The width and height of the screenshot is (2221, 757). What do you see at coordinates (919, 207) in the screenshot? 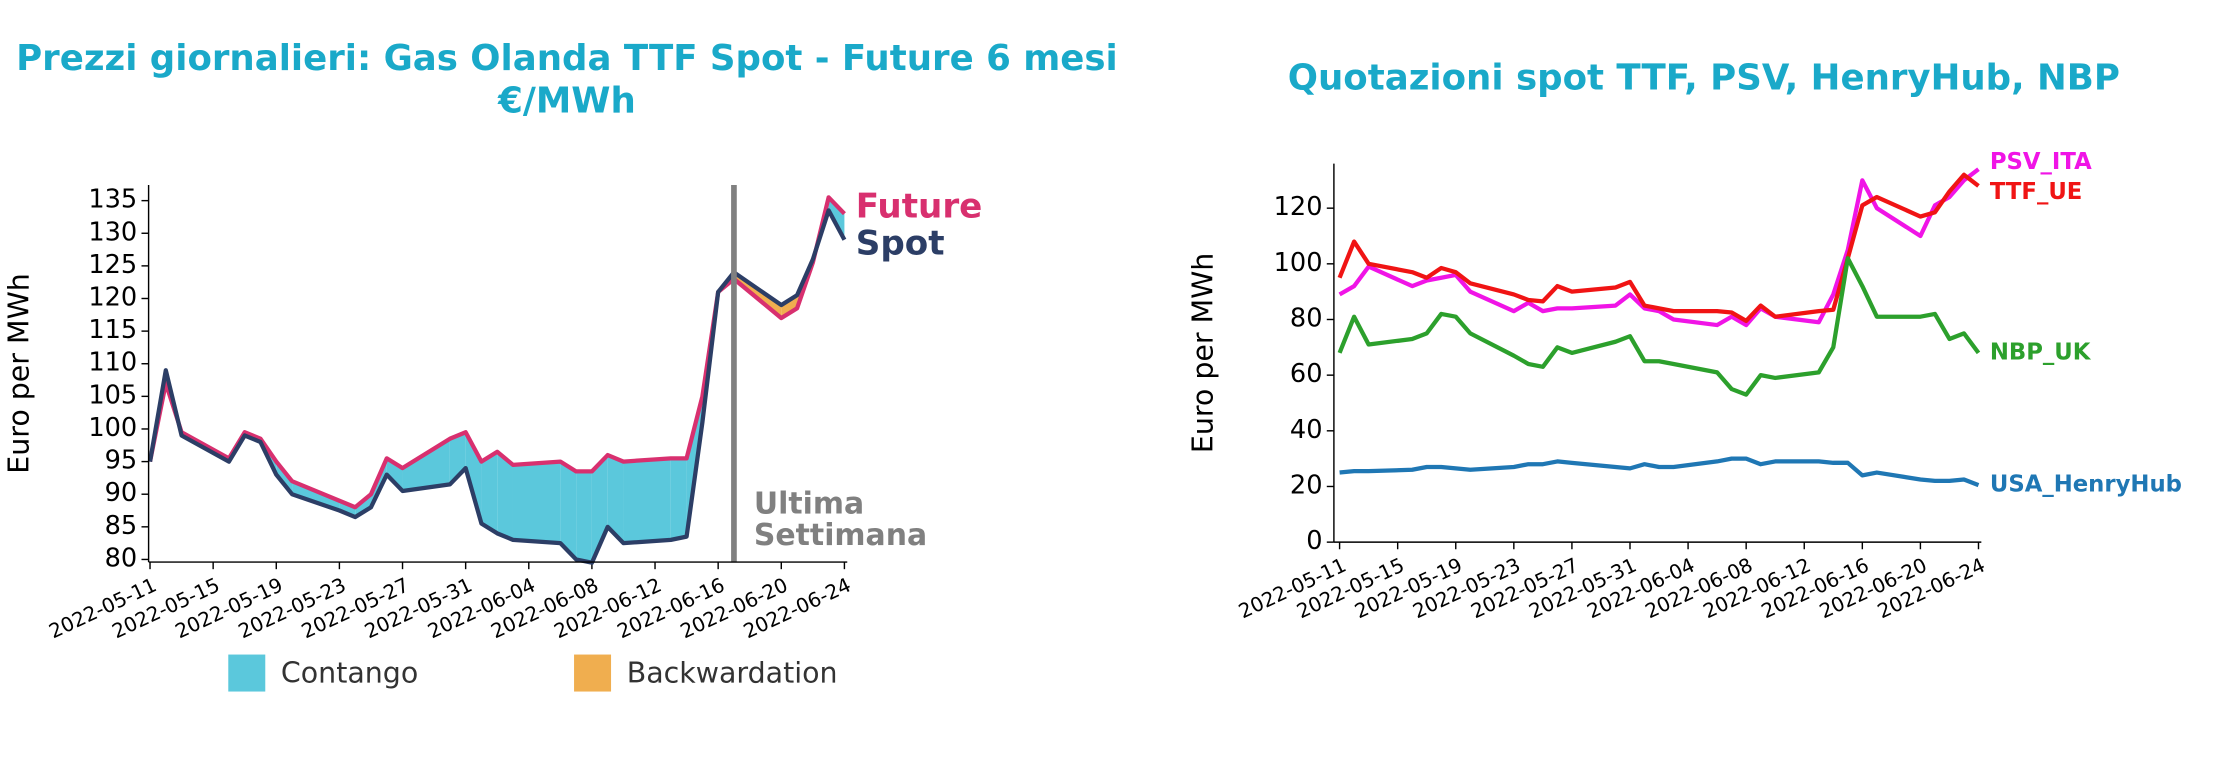
I see `series-label: Future` at bounding box center [919, 207].